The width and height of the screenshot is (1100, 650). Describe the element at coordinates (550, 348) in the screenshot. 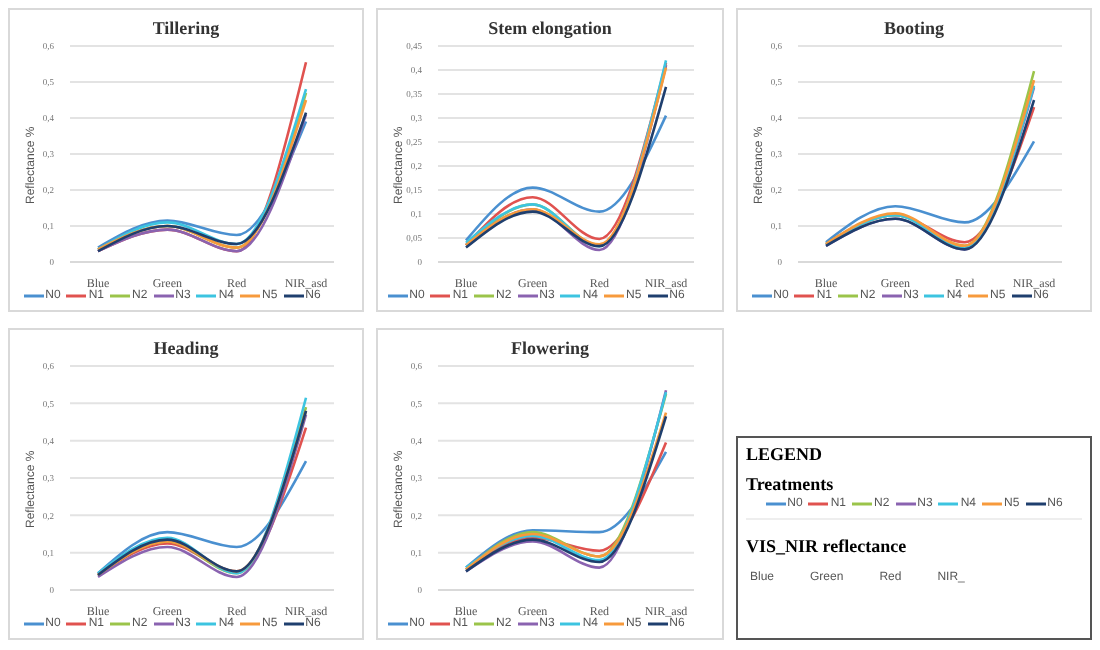

I see `chart-title: Flowering` at that location.